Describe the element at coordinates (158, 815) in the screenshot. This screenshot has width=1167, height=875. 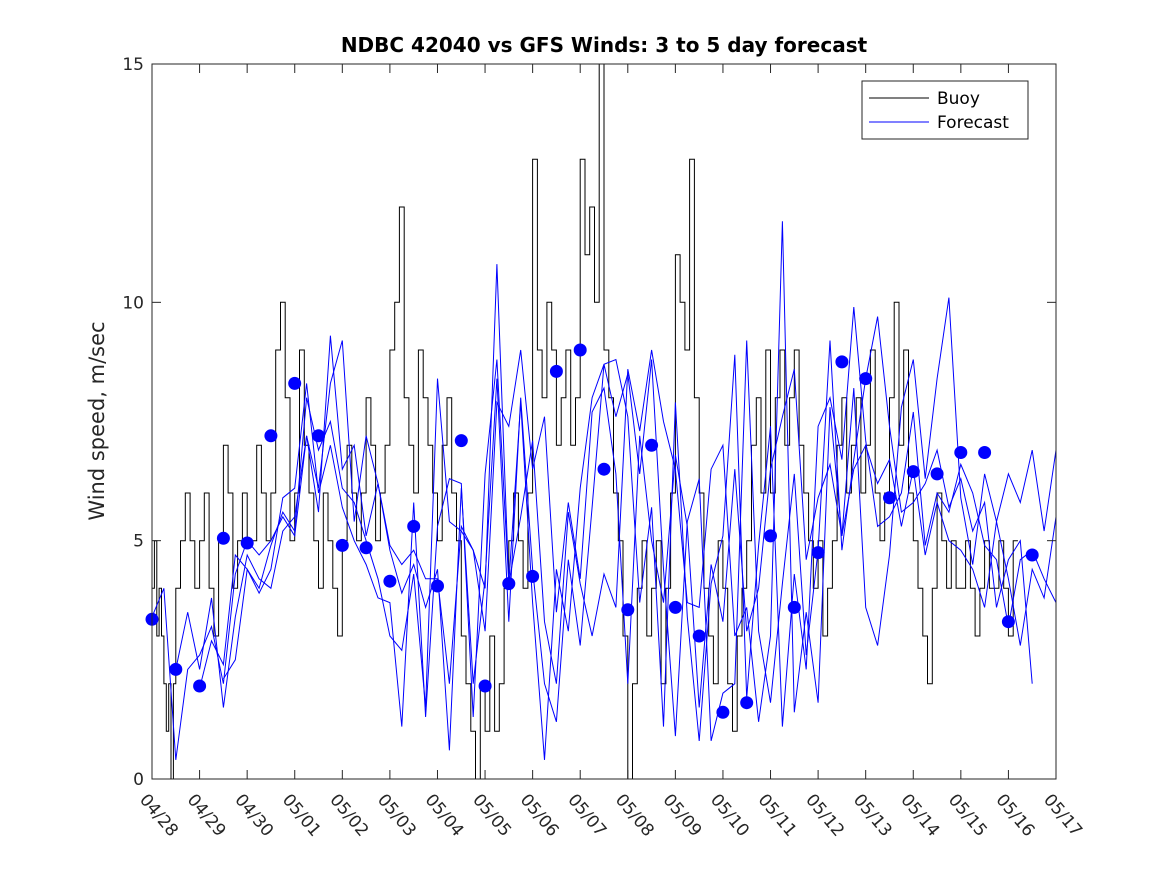
I see `x-tick-label: 04/28` at that location.